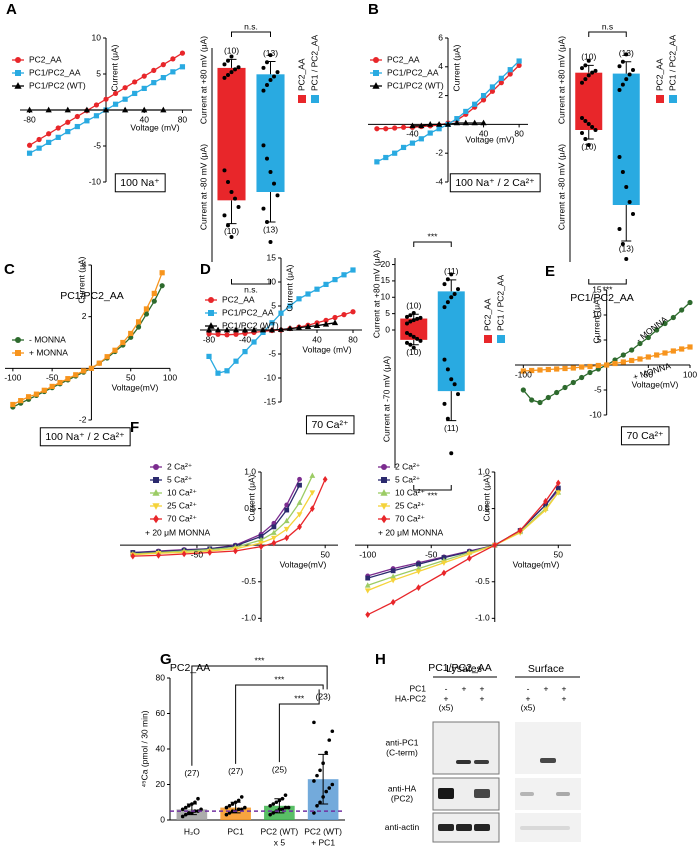 The image size is (698, 848). Describe the element at coordinates (52, 378) in the screenshot. I see `x-tick-label: -50` at that location.